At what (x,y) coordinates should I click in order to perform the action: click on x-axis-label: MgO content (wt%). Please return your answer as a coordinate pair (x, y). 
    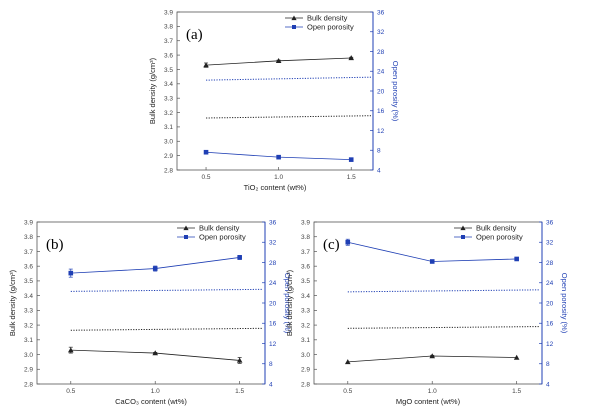
    Looking at the image, I should click on (428, 401).